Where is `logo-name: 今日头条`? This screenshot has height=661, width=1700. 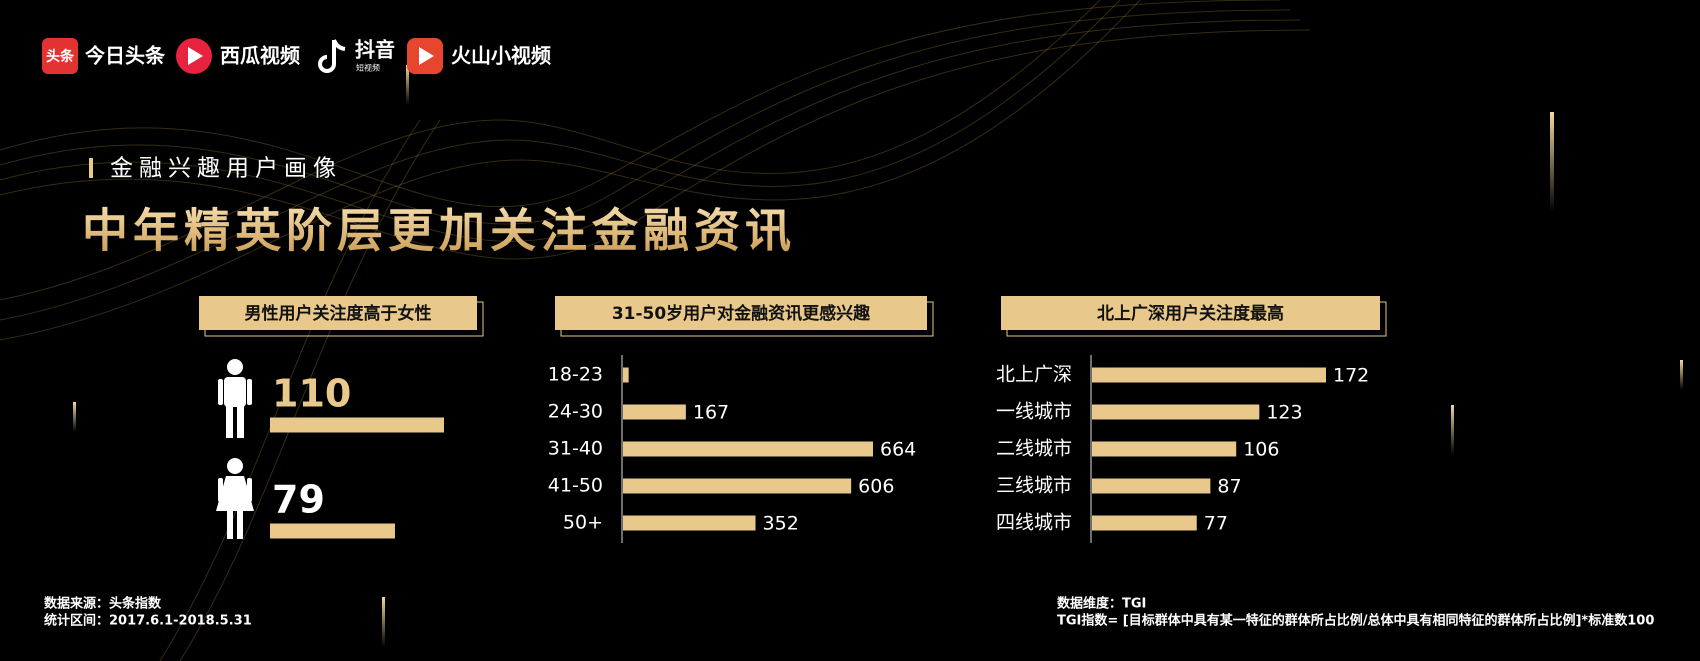 logo-name: 今日头条 is located at coordinates (125, 56).